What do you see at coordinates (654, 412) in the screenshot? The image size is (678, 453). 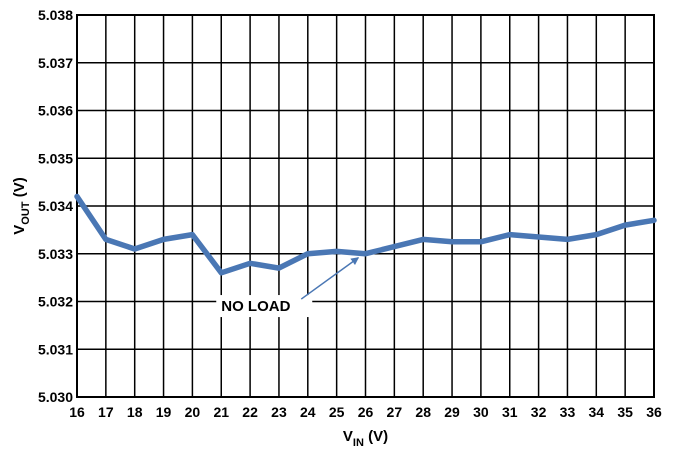 I see `x-tick-label: 36` at bounding box center [654, 412].